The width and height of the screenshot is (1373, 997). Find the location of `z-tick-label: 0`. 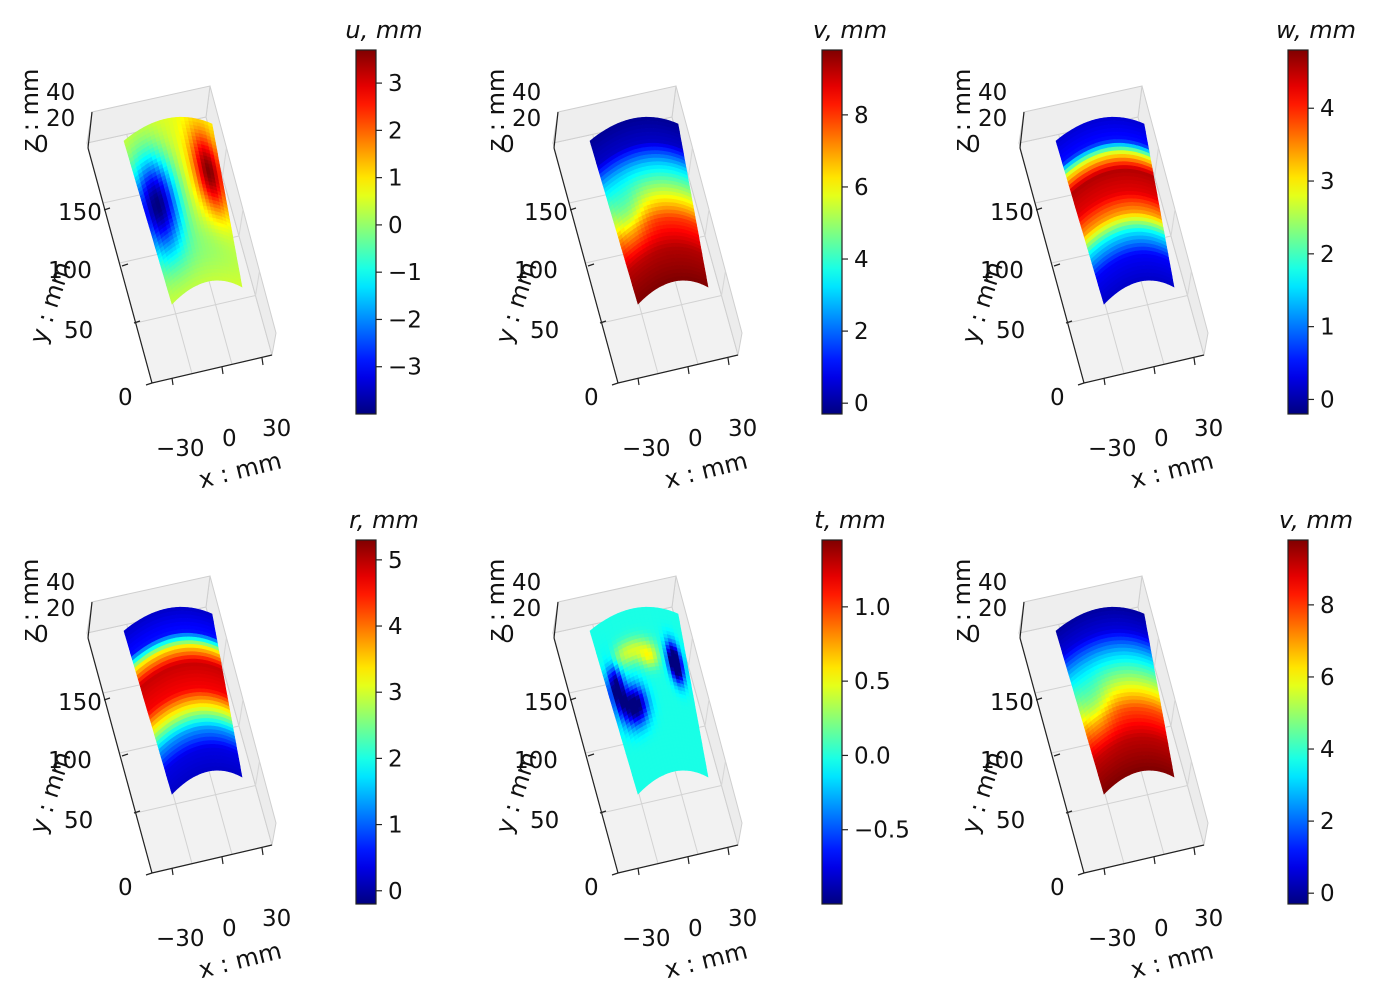

z-tick-label: 0 is located at coordinates (507, 145).